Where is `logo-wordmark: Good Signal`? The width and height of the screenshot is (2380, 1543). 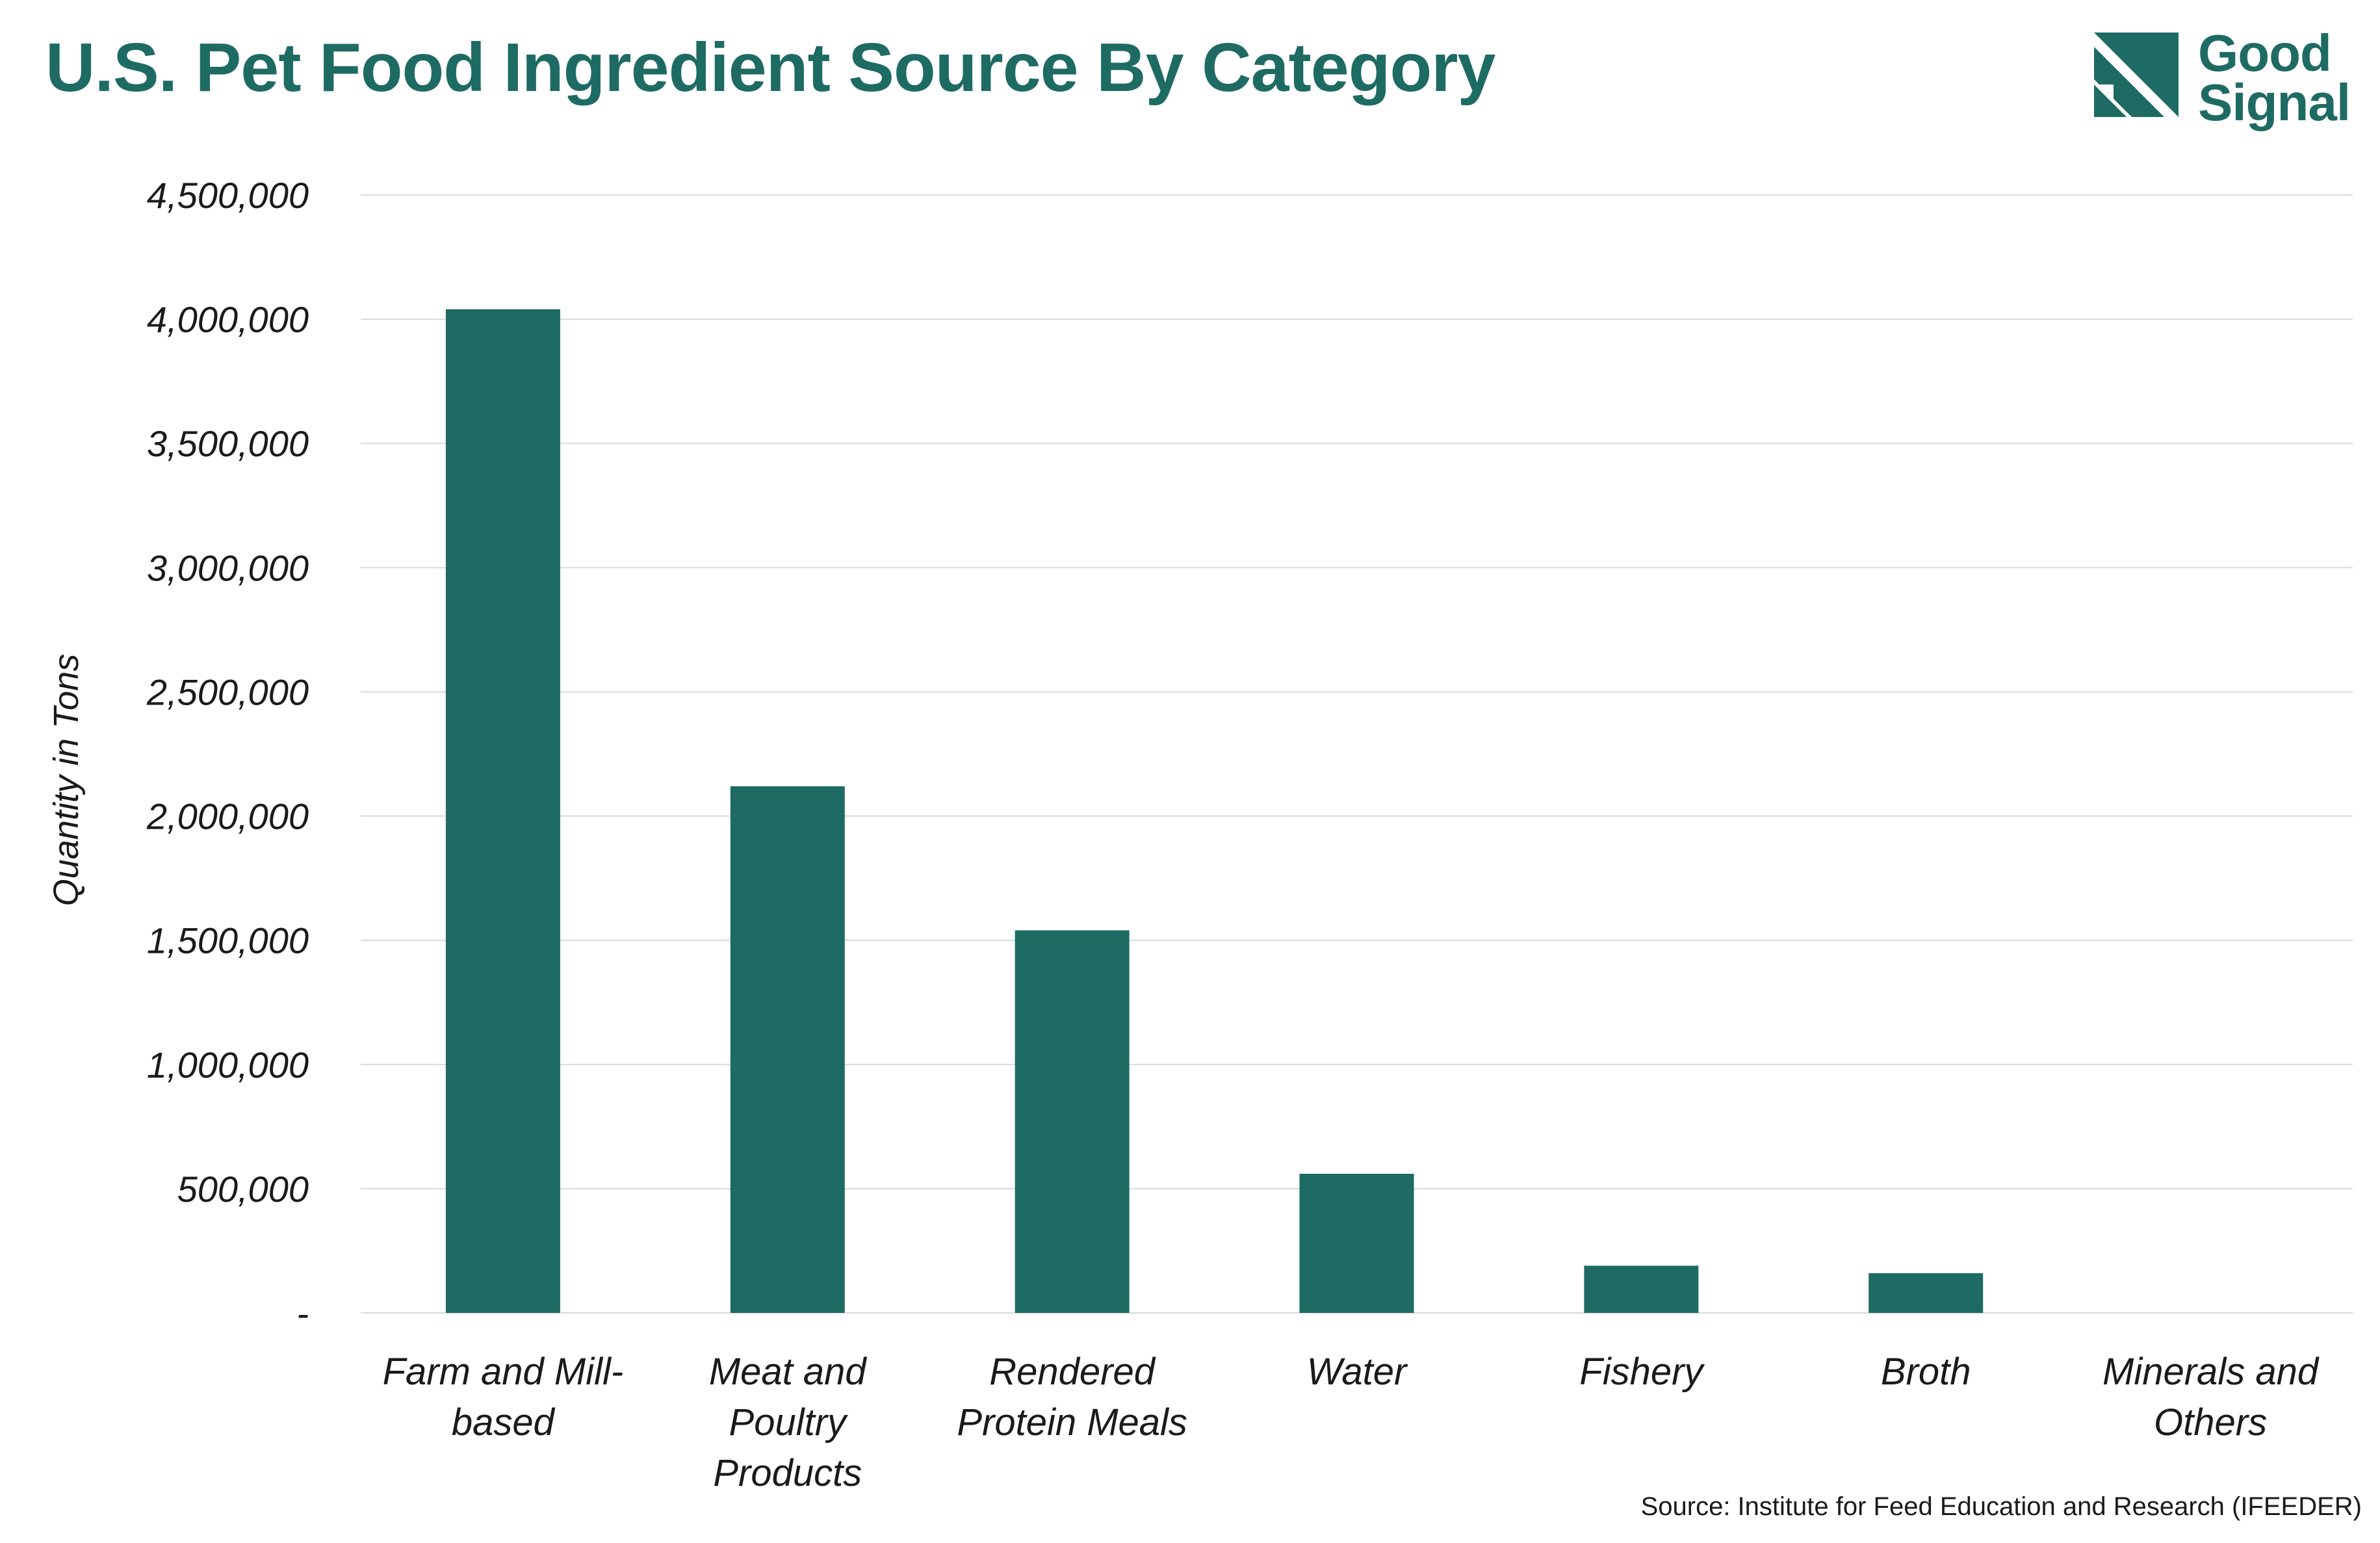 logo-wordmark: Good Signal is located at coordinates (2274, 77).